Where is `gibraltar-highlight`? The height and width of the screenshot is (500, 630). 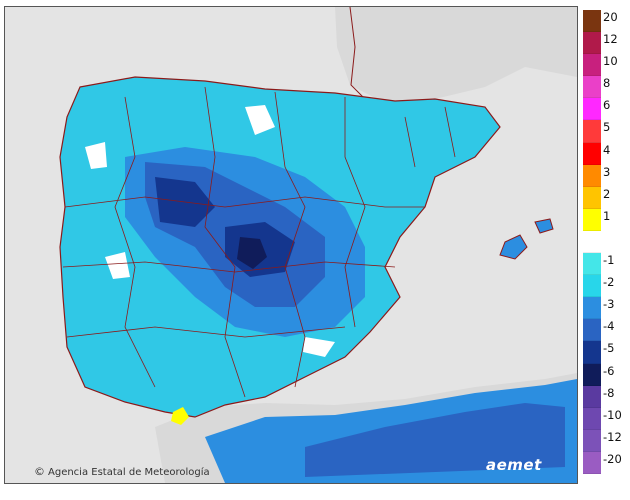
gibraltar-highlight is located at coordinates (180, 416).